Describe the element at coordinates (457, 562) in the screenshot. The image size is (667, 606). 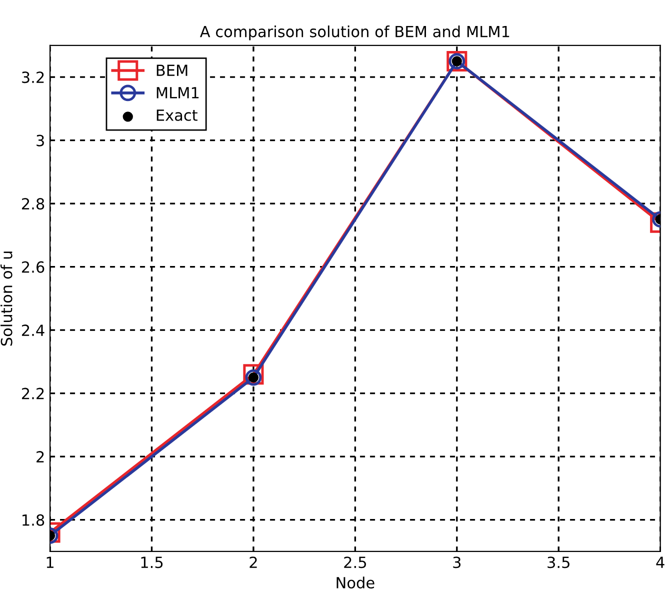
I see `x-tick-label: 3` at that location.